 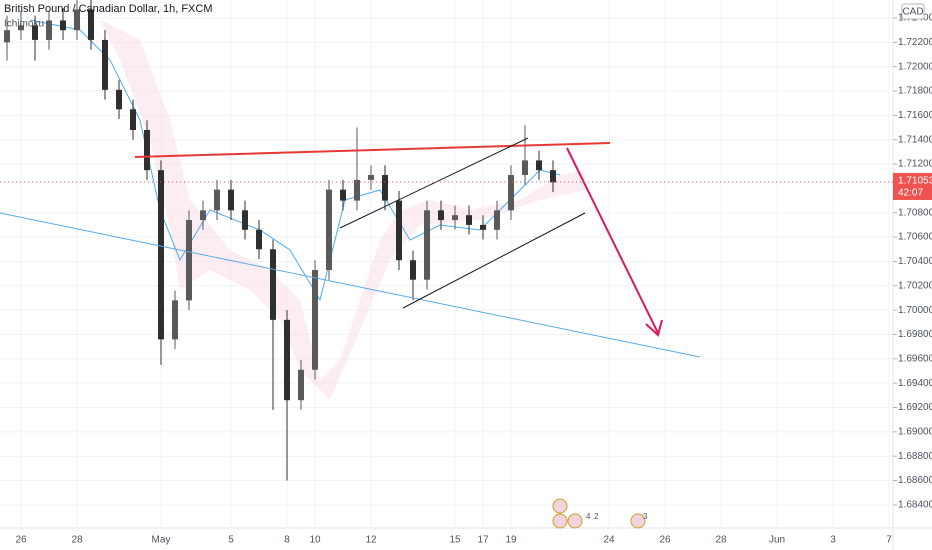 I want to click on event-count: 2, so click(x=596, y=516).